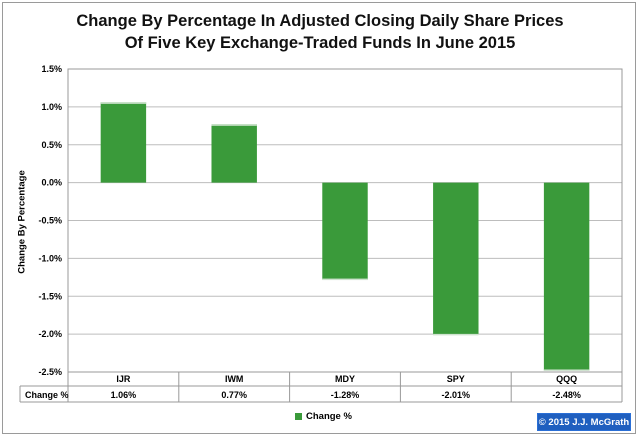 The image size is (640, 438). What do you see at coordinates (50, 372) in the screenshot?
I see `y-tick-label: -2.5%` at bounding box center [50, 372].